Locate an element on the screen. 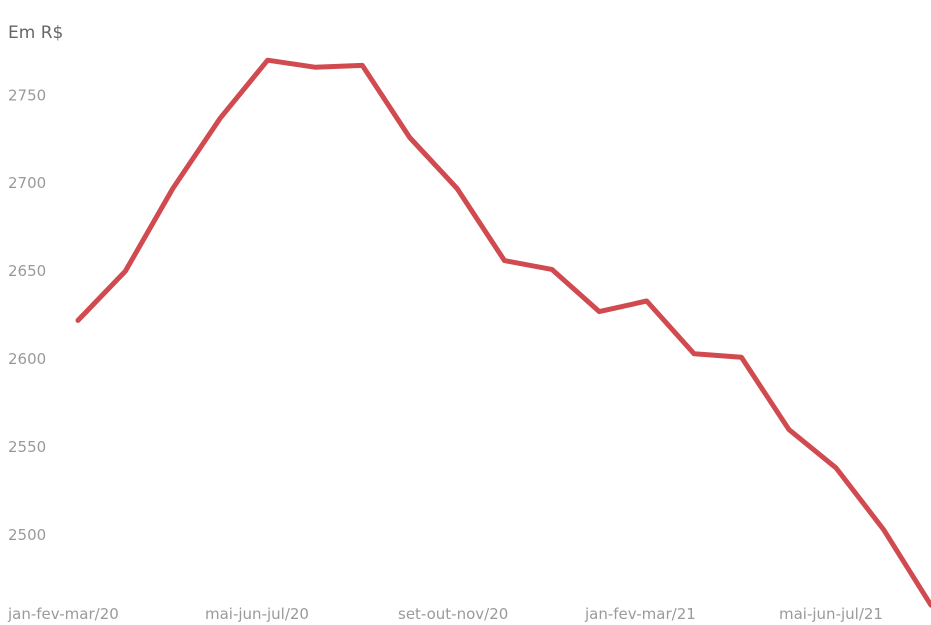 The width and height of the screenshot is (931, 625). y-tick-label: 2700 is located at coordinates (27, 183).